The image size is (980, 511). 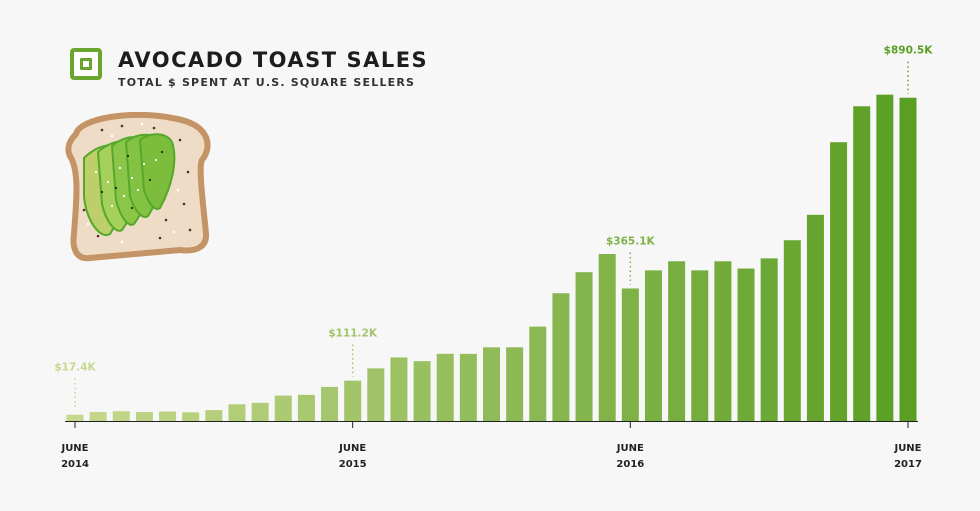 What do you see at coordinates (630, 464) in the screenshot?
I see `x-tick-label: 2016` at bounding box center [630, 464].